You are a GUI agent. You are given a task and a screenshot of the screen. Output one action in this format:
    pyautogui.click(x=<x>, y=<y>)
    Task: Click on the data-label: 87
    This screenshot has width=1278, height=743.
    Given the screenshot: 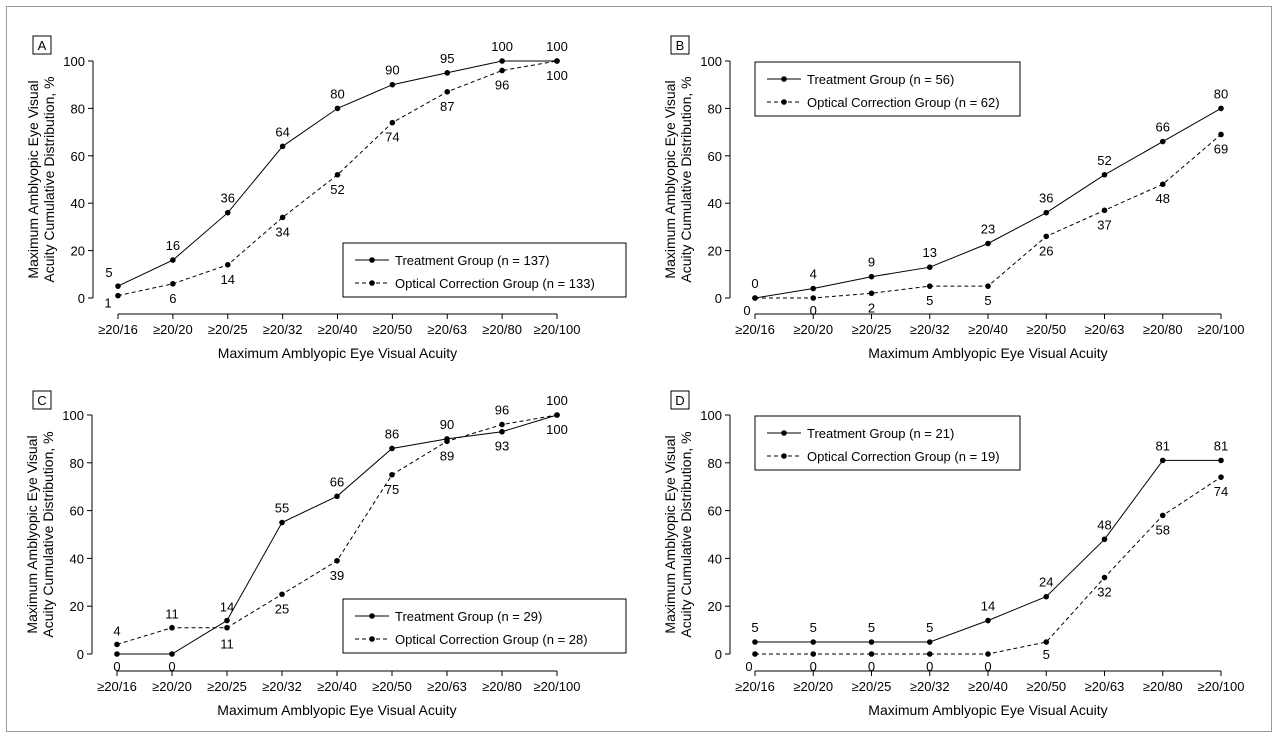 What is the action you would take?
    pyautogui.click(x=447, y=106)
    